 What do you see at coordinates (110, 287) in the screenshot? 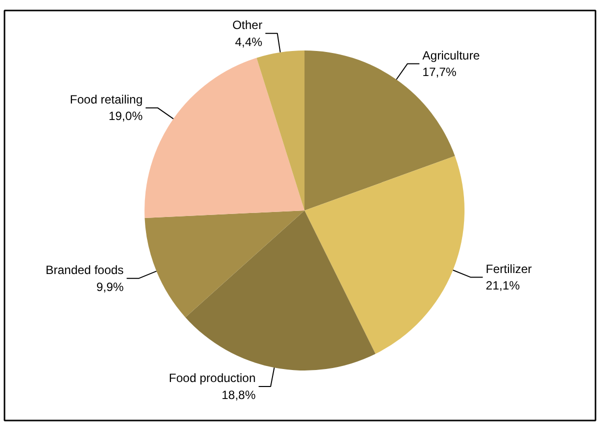
I see `data-label: 9,9%` at bounding box center [110, 287].